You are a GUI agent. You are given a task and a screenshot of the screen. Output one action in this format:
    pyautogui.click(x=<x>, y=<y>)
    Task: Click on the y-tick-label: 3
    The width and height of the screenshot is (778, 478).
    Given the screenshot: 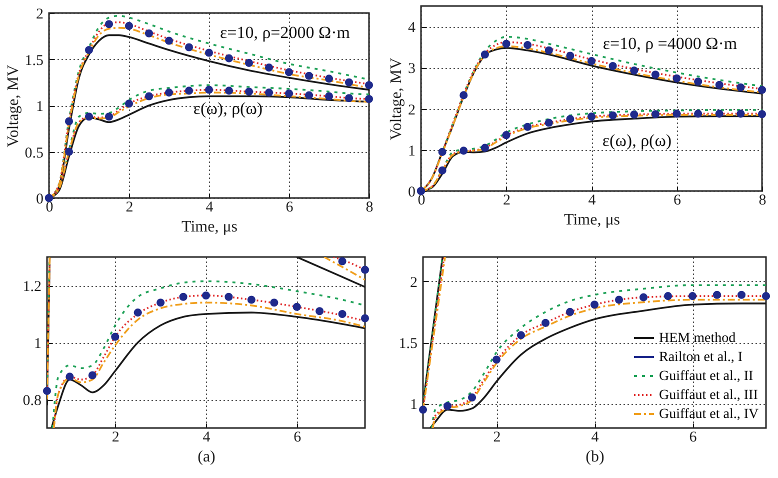 What is the action you would take?
    pyautogui.click(x=412, y=69)
    